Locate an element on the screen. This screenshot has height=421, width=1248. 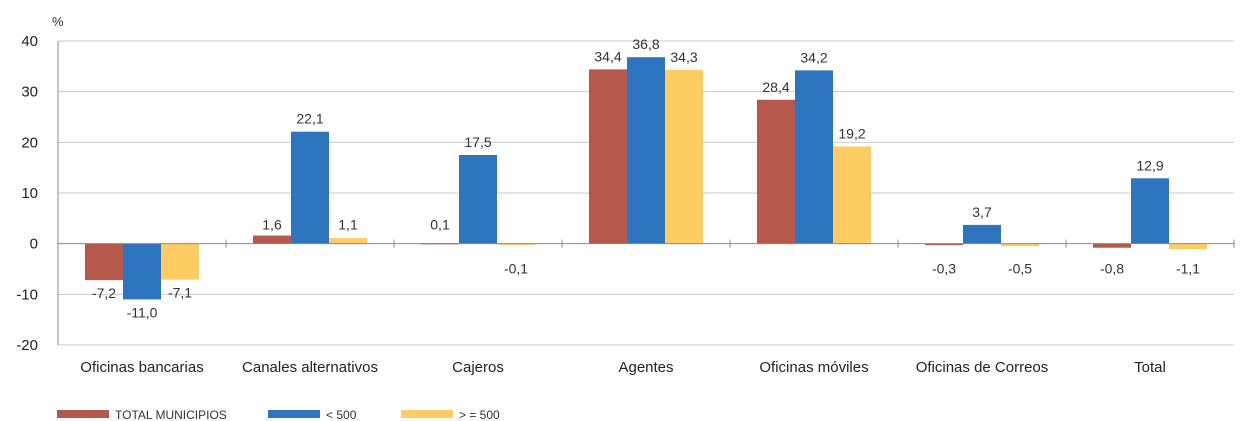
y-axis-ticks: -20 -10 0 10 20 30 40 is located at coordinates (27, 193).